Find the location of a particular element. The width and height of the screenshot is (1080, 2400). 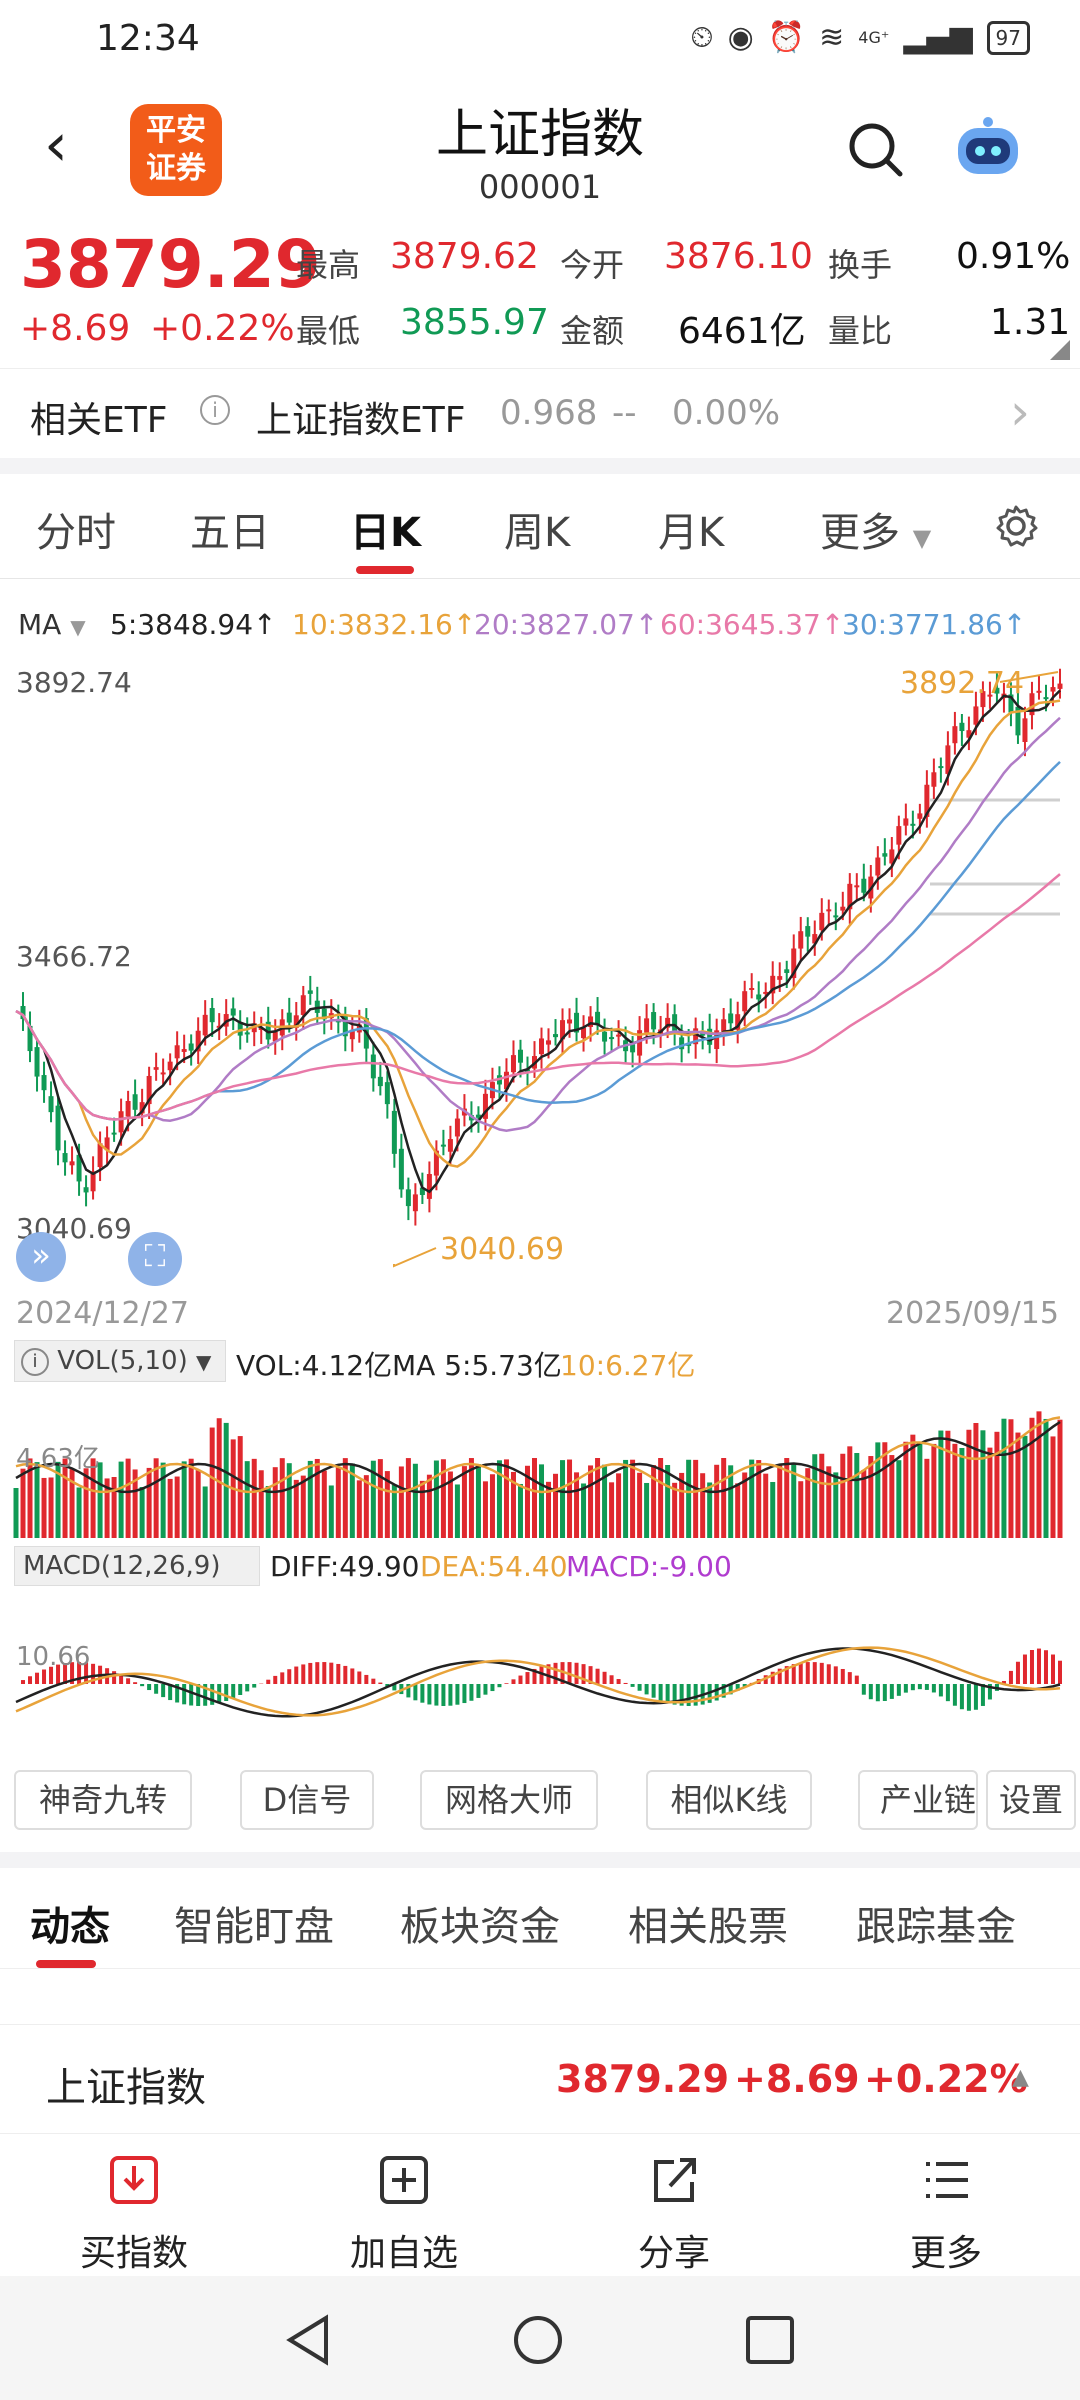

tab-sector-funds: 板块资金 is located at coordinates (480, 1927).